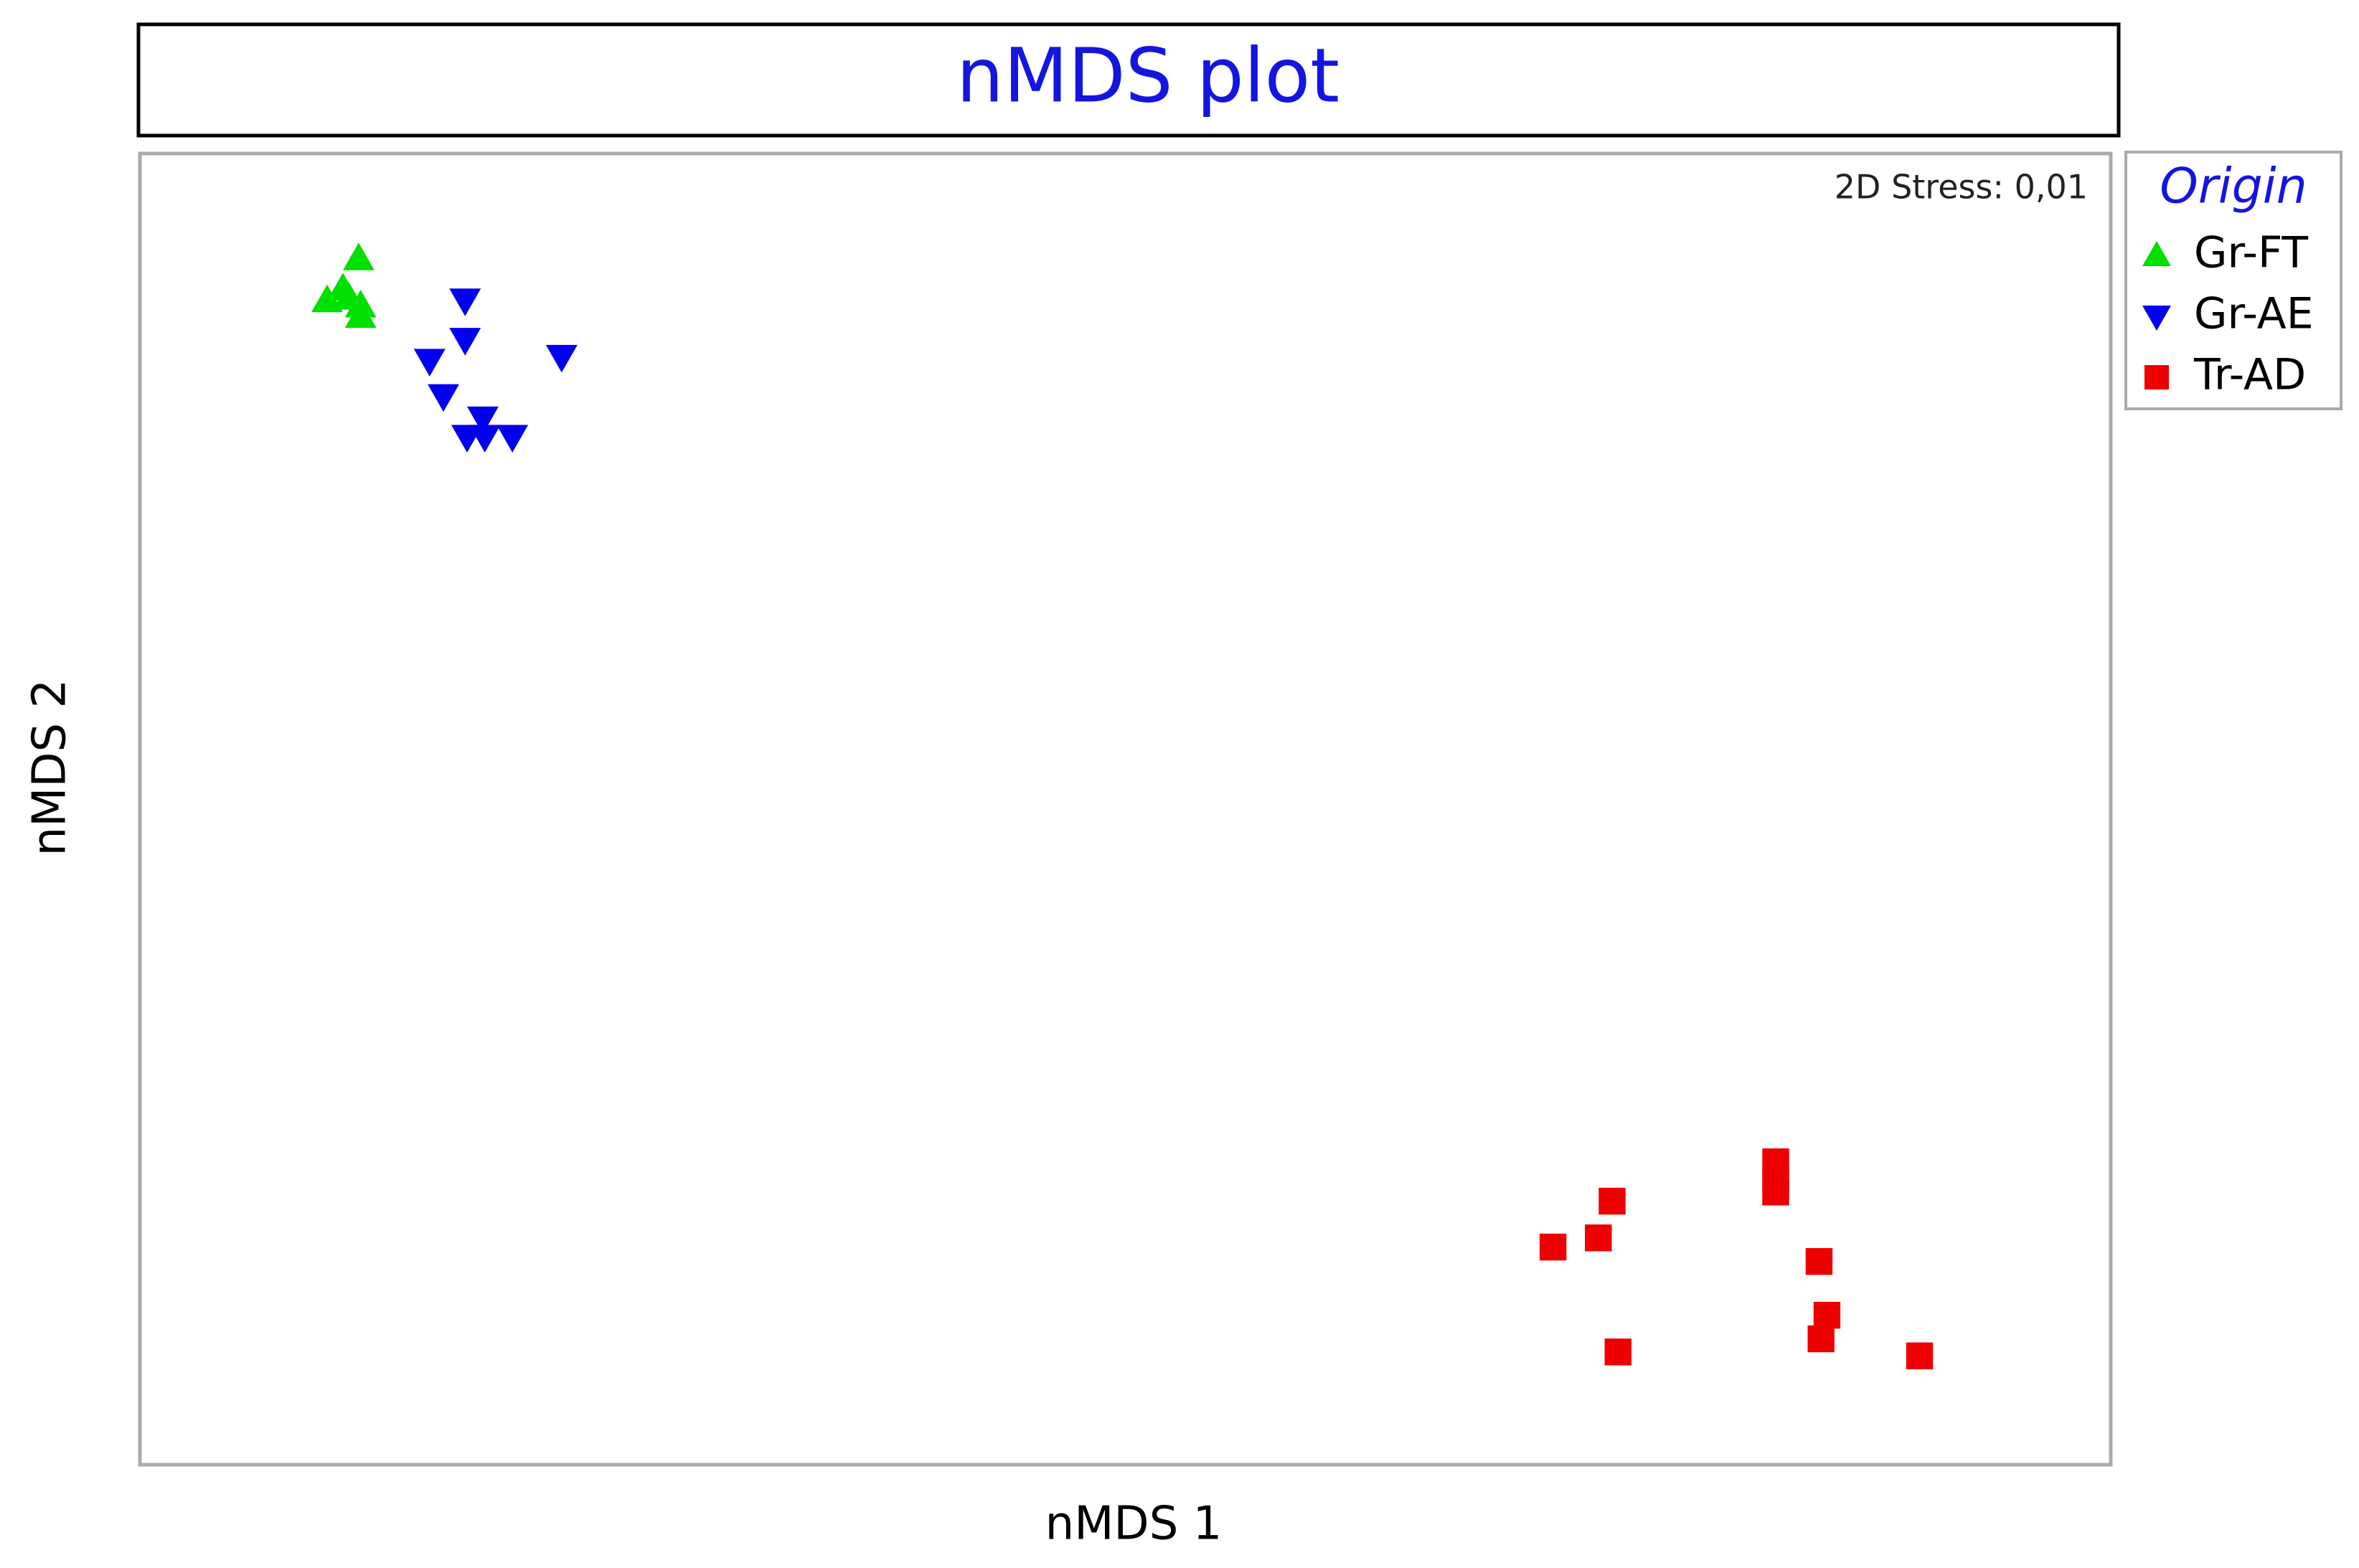 The height and width of the screenshot is (1568, 2359). I want to click on title-box, so click(1128, 80).